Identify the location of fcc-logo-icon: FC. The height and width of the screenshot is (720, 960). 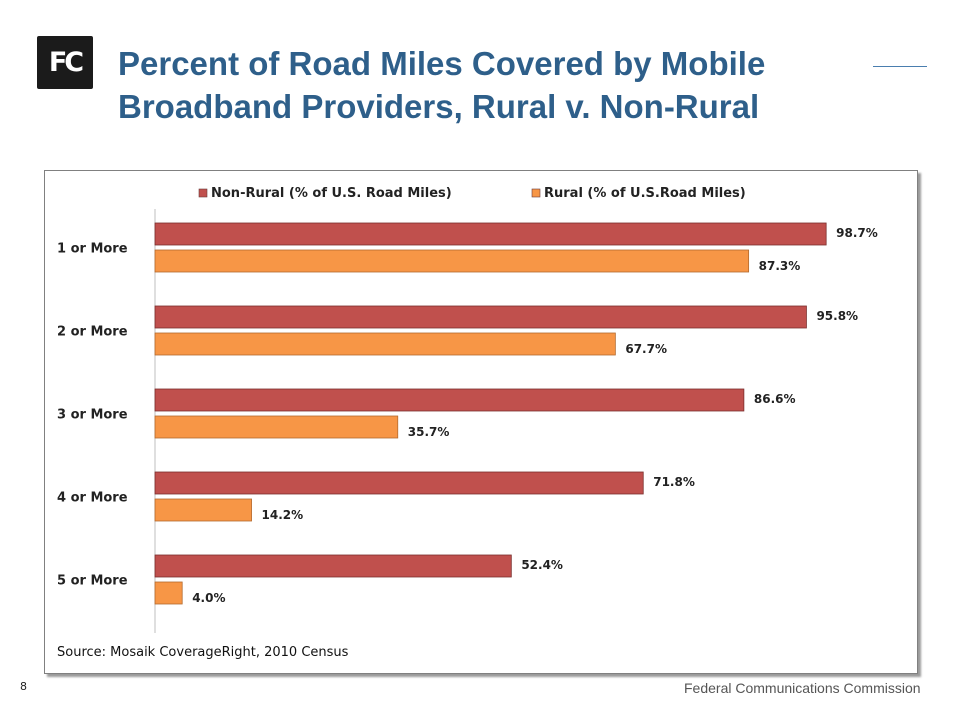
(65, 62).